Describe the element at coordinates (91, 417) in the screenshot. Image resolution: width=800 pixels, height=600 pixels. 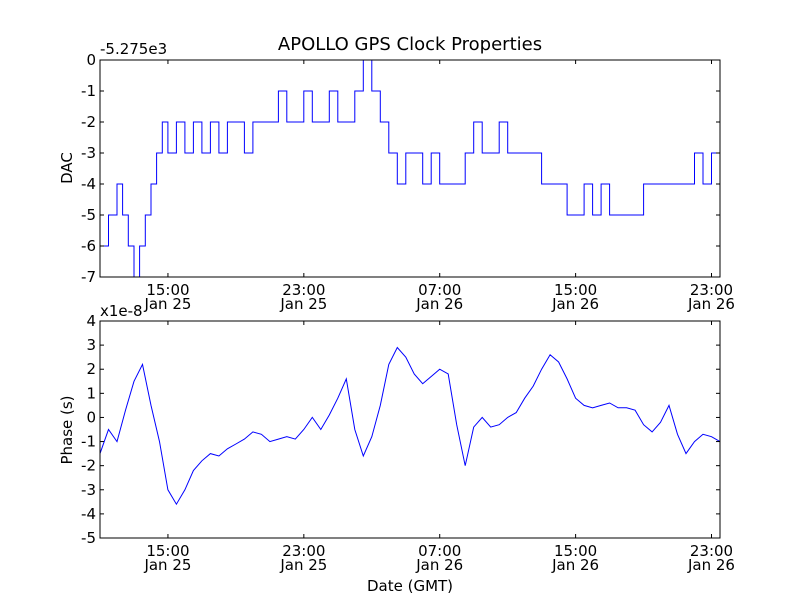
I see `phase-ytick-label: 0` at that location.